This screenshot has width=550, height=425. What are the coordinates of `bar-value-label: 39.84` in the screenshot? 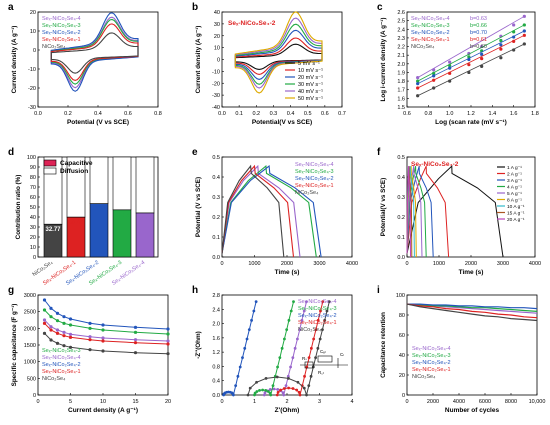 It's located at (76, 223).